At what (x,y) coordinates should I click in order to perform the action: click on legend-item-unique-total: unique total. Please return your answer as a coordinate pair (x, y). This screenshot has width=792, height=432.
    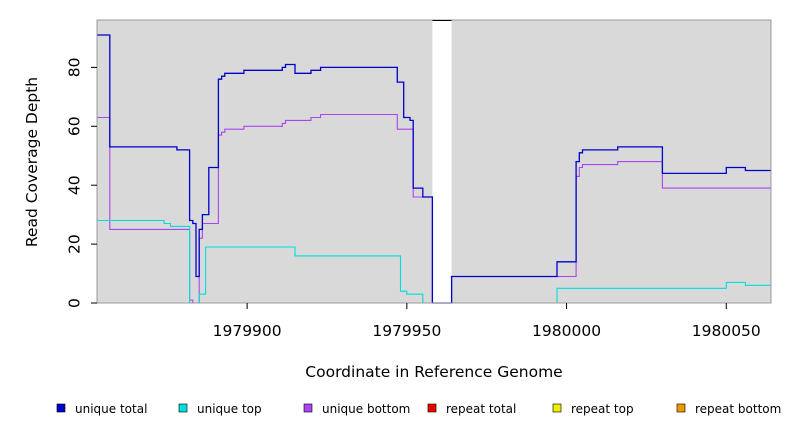
    Looking at the image, I should click on (101, 409).